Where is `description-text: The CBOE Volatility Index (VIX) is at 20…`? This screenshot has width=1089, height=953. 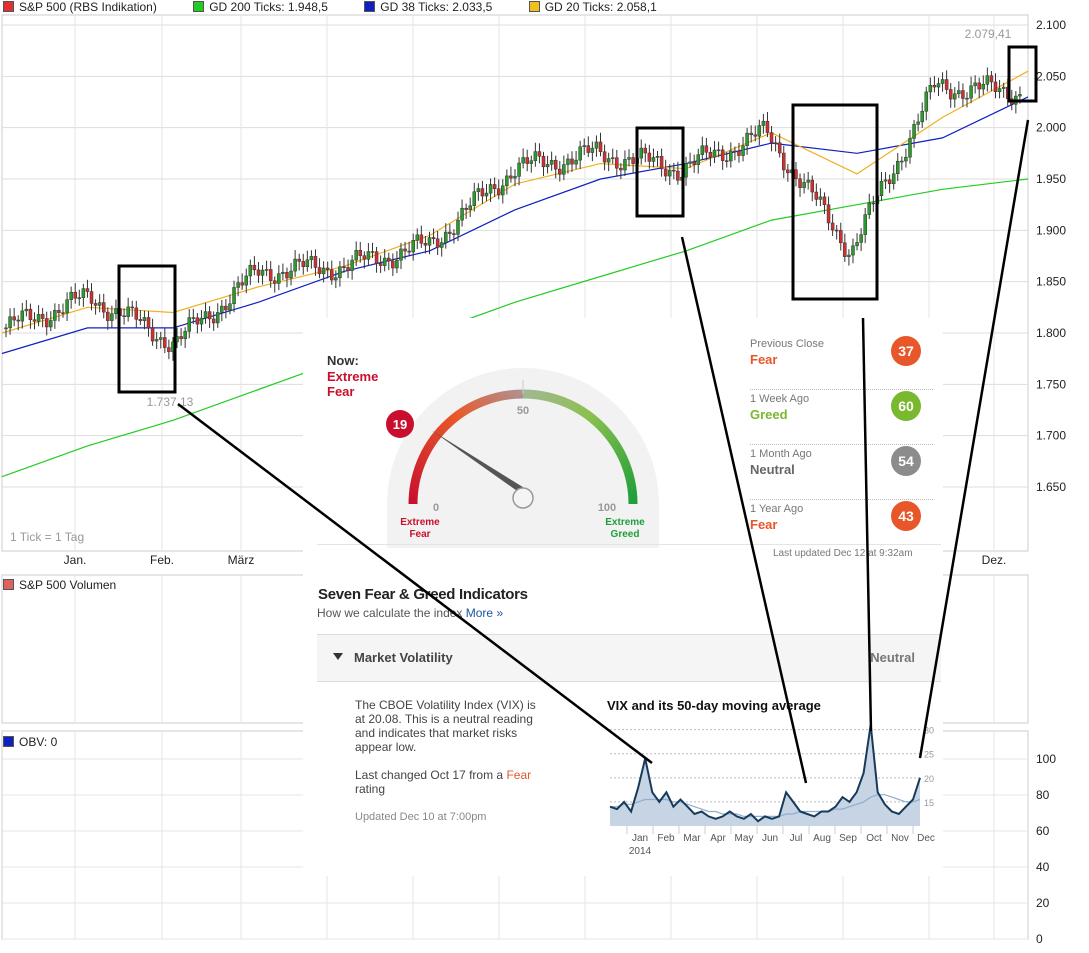 description-text: The CBOE Volatility Index (VIX) is at 20… is located at coordinates (445, 726).